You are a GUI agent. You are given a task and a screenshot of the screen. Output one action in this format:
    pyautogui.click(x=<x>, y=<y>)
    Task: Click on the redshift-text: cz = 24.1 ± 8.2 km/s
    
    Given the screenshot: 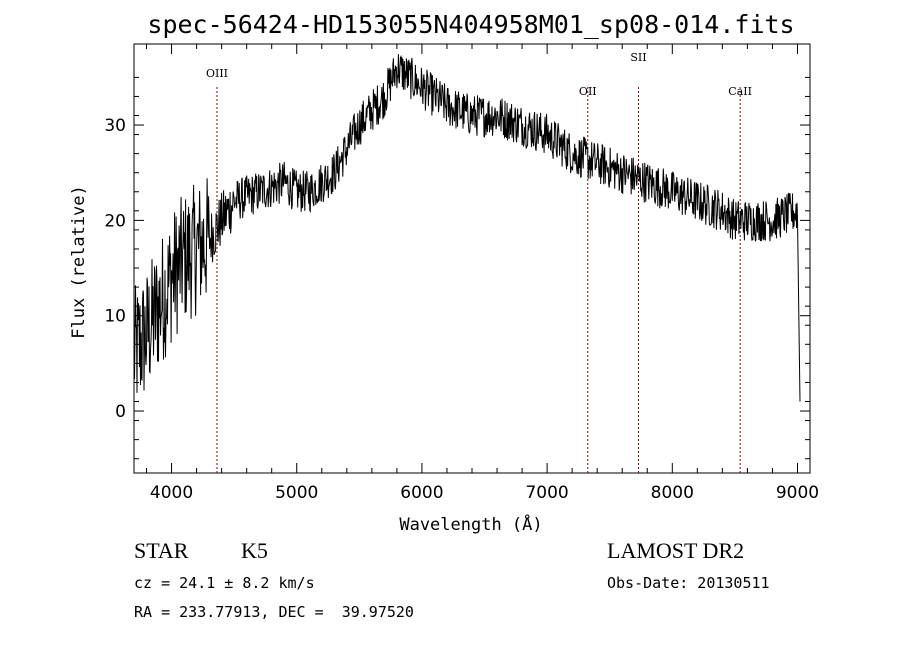 What is the action you would take?
    pyautogui.click(x=224, y=583)
    